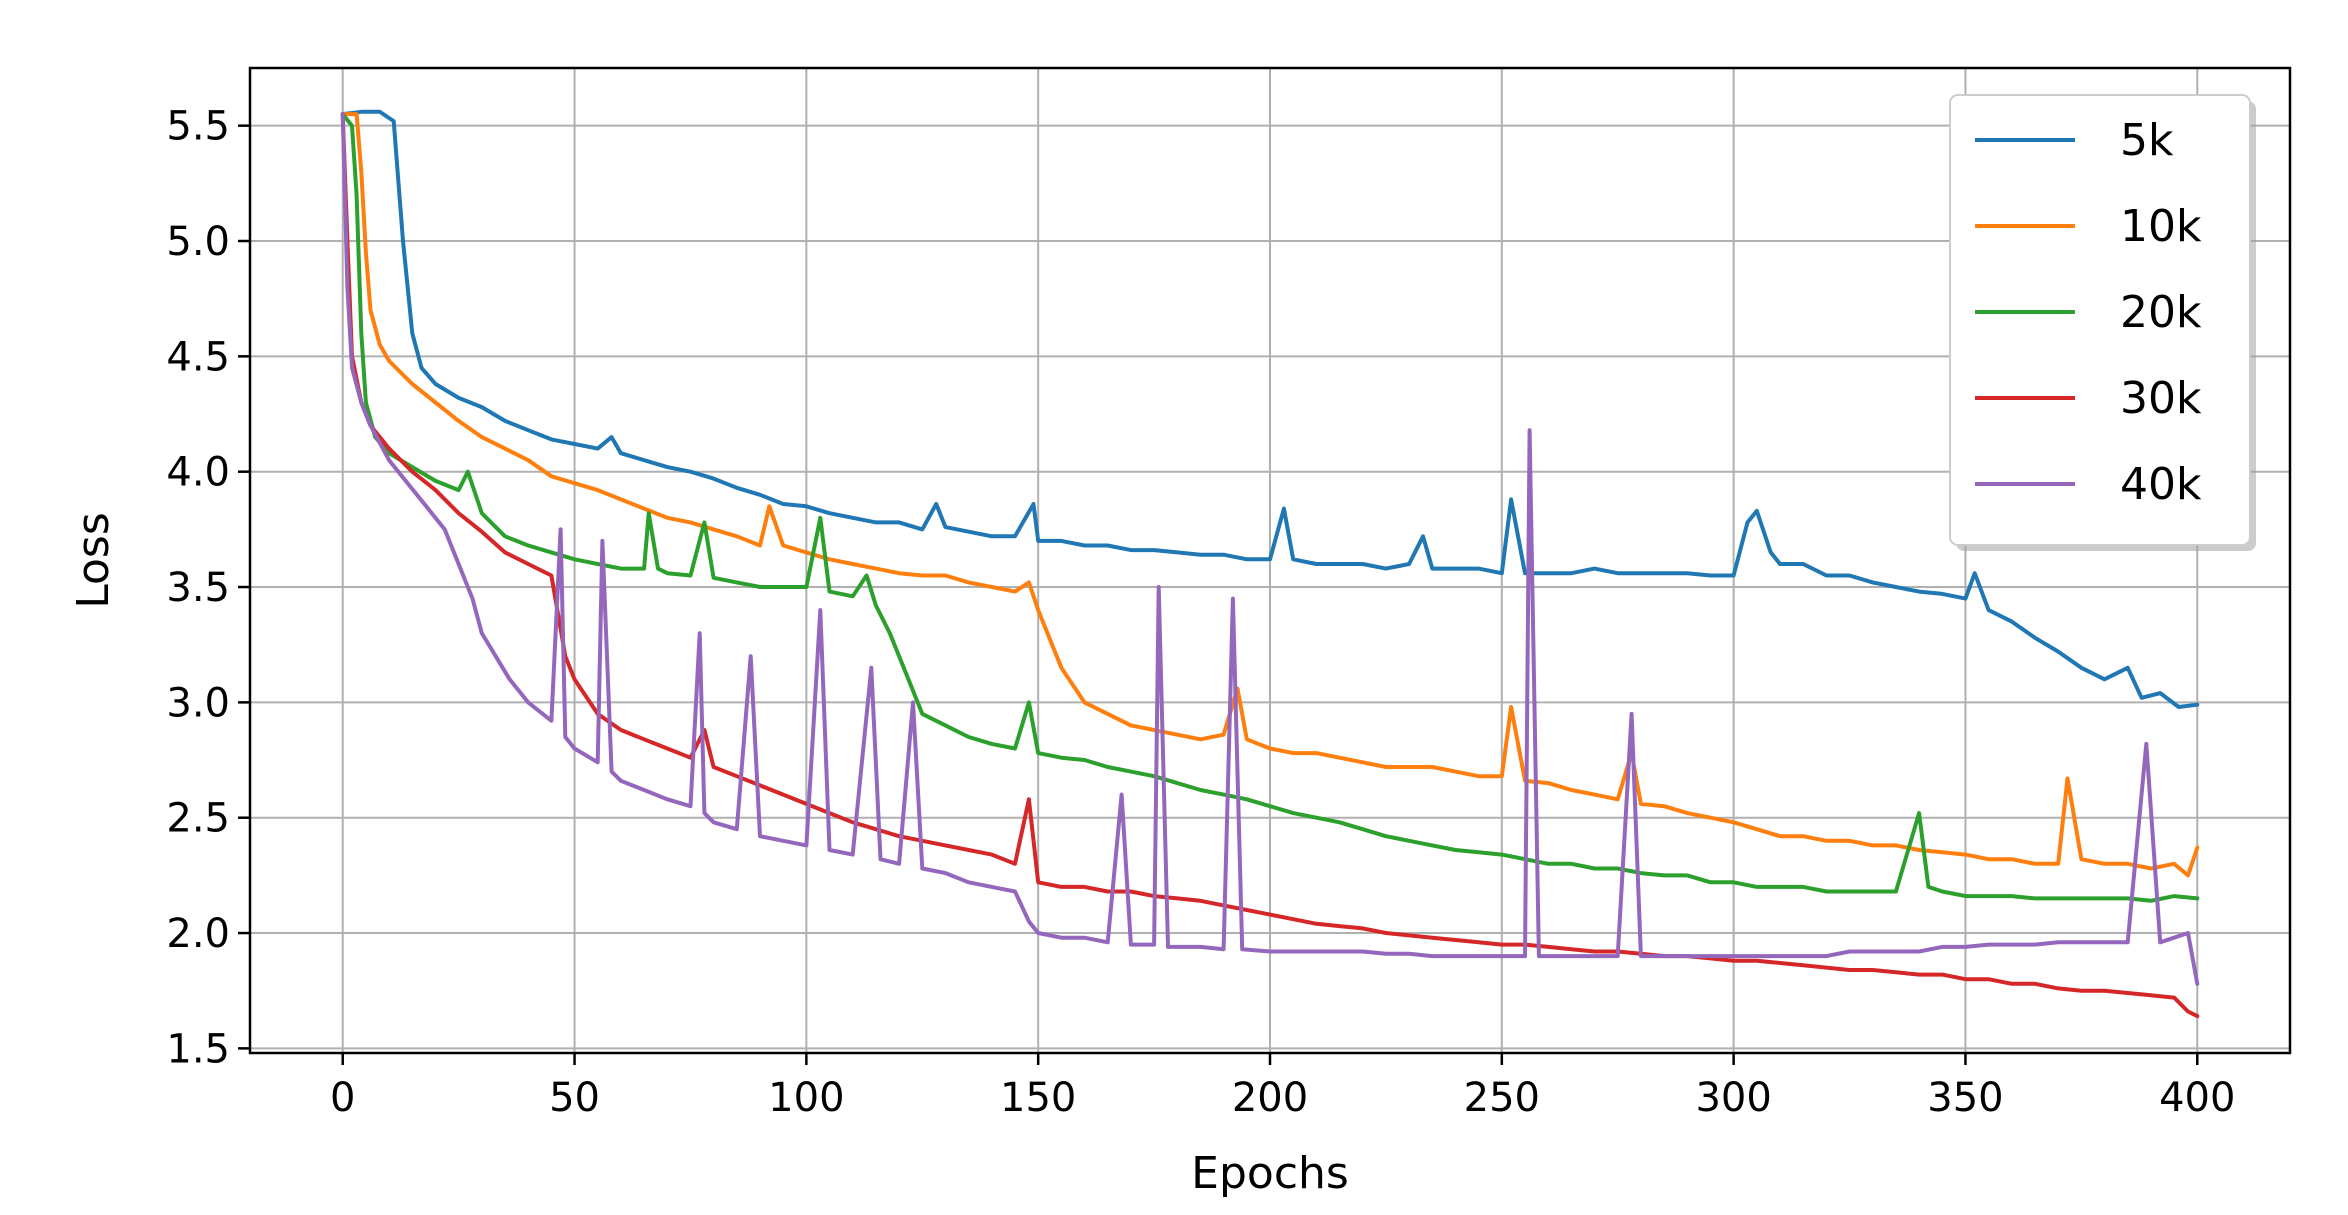 The height and width of the screenshot is (1215, 2348). I want to click on legend-label-10k: 10k, so click(2161, 226).